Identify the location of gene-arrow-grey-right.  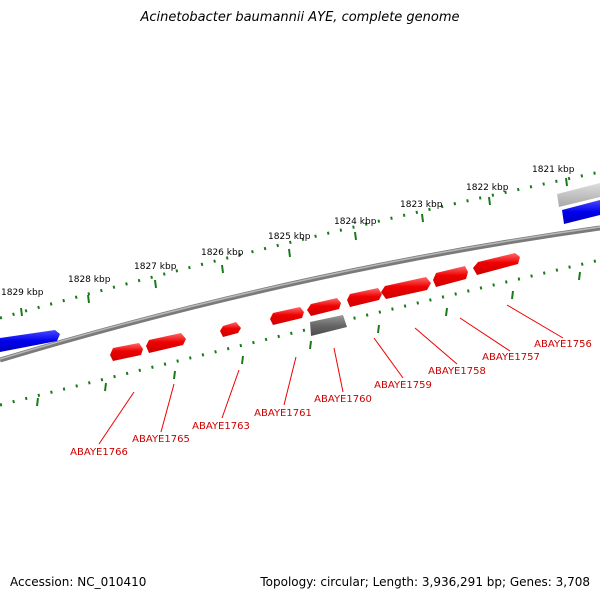
(578, 195).